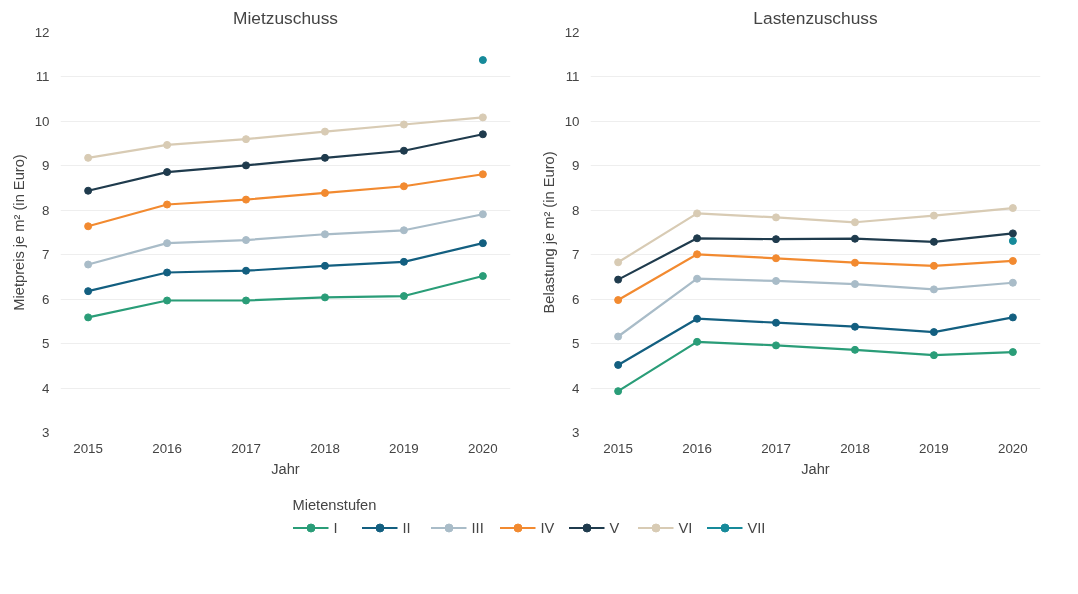 The width and height of the screenshot is (1078, 594). What do you see at coordinates (46, 388) in the screenshot?
I see `y-tick-label: 4` at bounding box center [46, 388].